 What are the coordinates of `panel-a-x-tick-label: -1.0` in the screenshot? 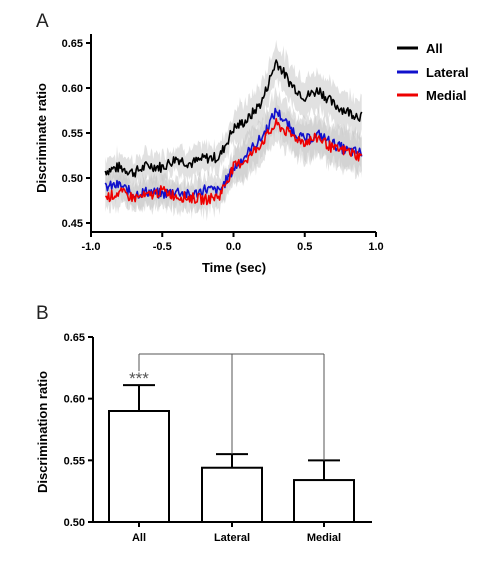 It's located at (91, 247).